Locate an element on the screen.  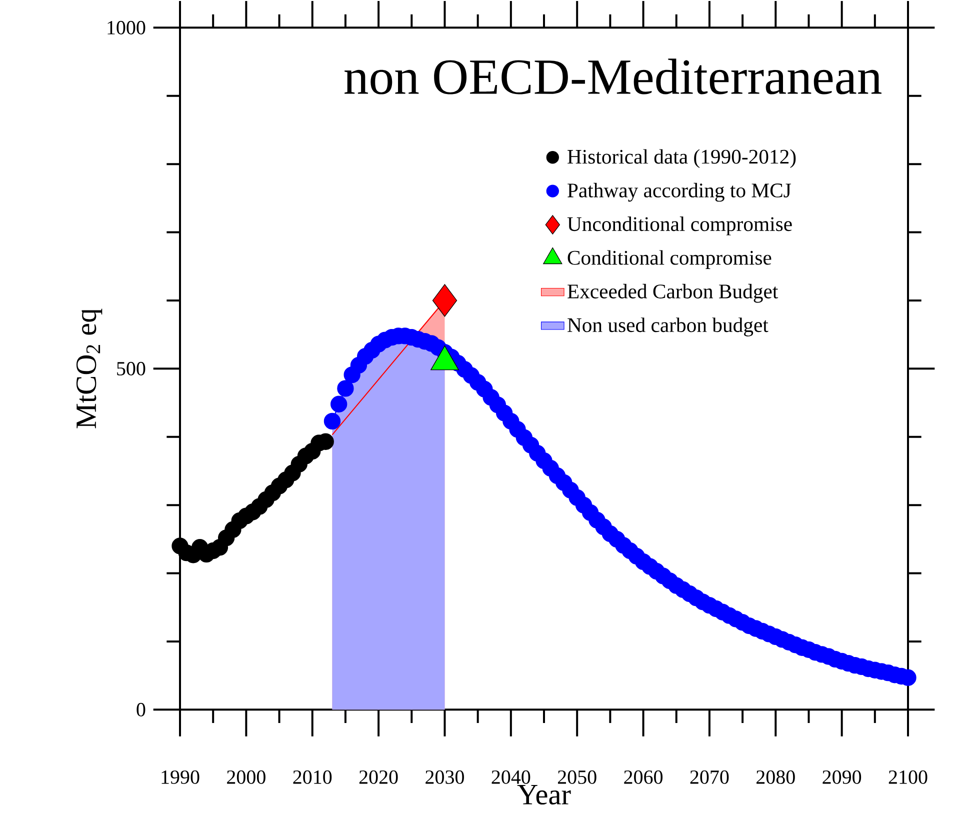
x-tick-label: 2020 is located at coordinates (378, 777).